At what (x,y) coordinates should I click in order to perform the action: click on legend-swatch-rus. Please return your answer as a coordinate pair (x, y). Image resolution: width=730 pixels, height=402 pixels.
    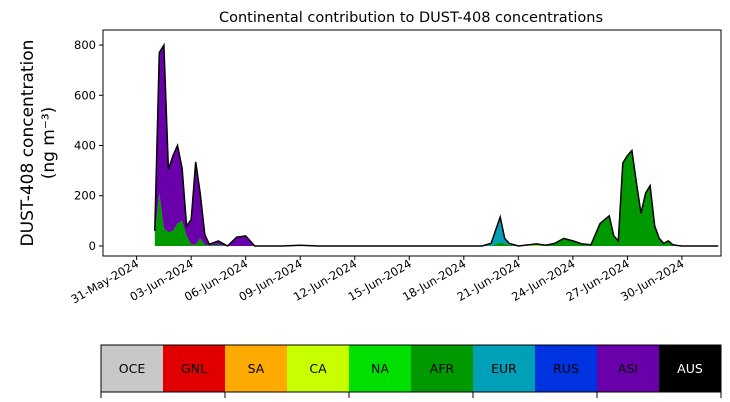
    Looking at the image, I should click on (566, 368).